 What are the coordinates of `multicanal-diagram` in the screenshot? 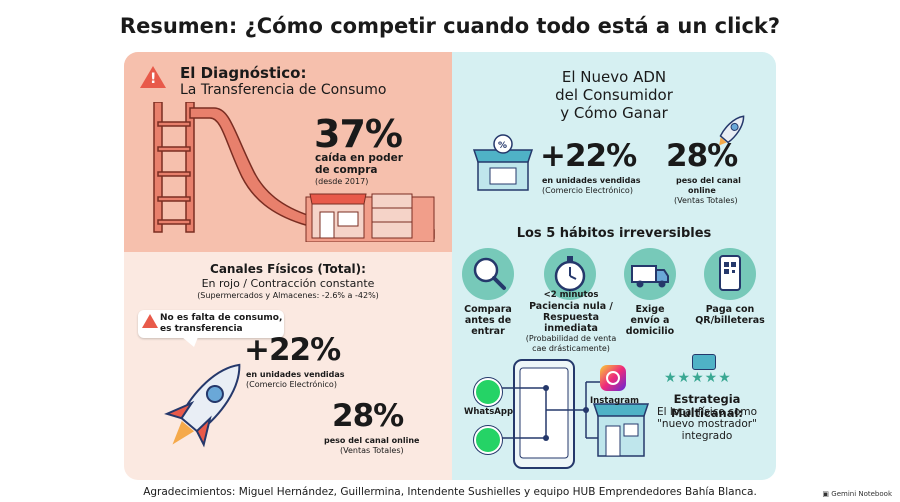 It's located at (573, 414).